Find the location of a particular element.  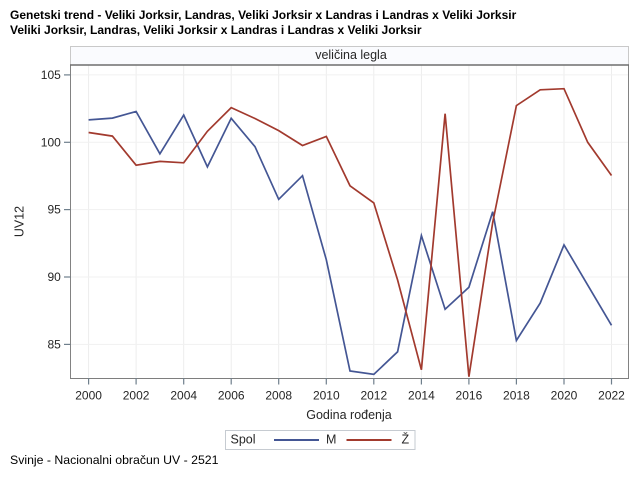

svg-text: 2014 is located at coordinates (421, 396).